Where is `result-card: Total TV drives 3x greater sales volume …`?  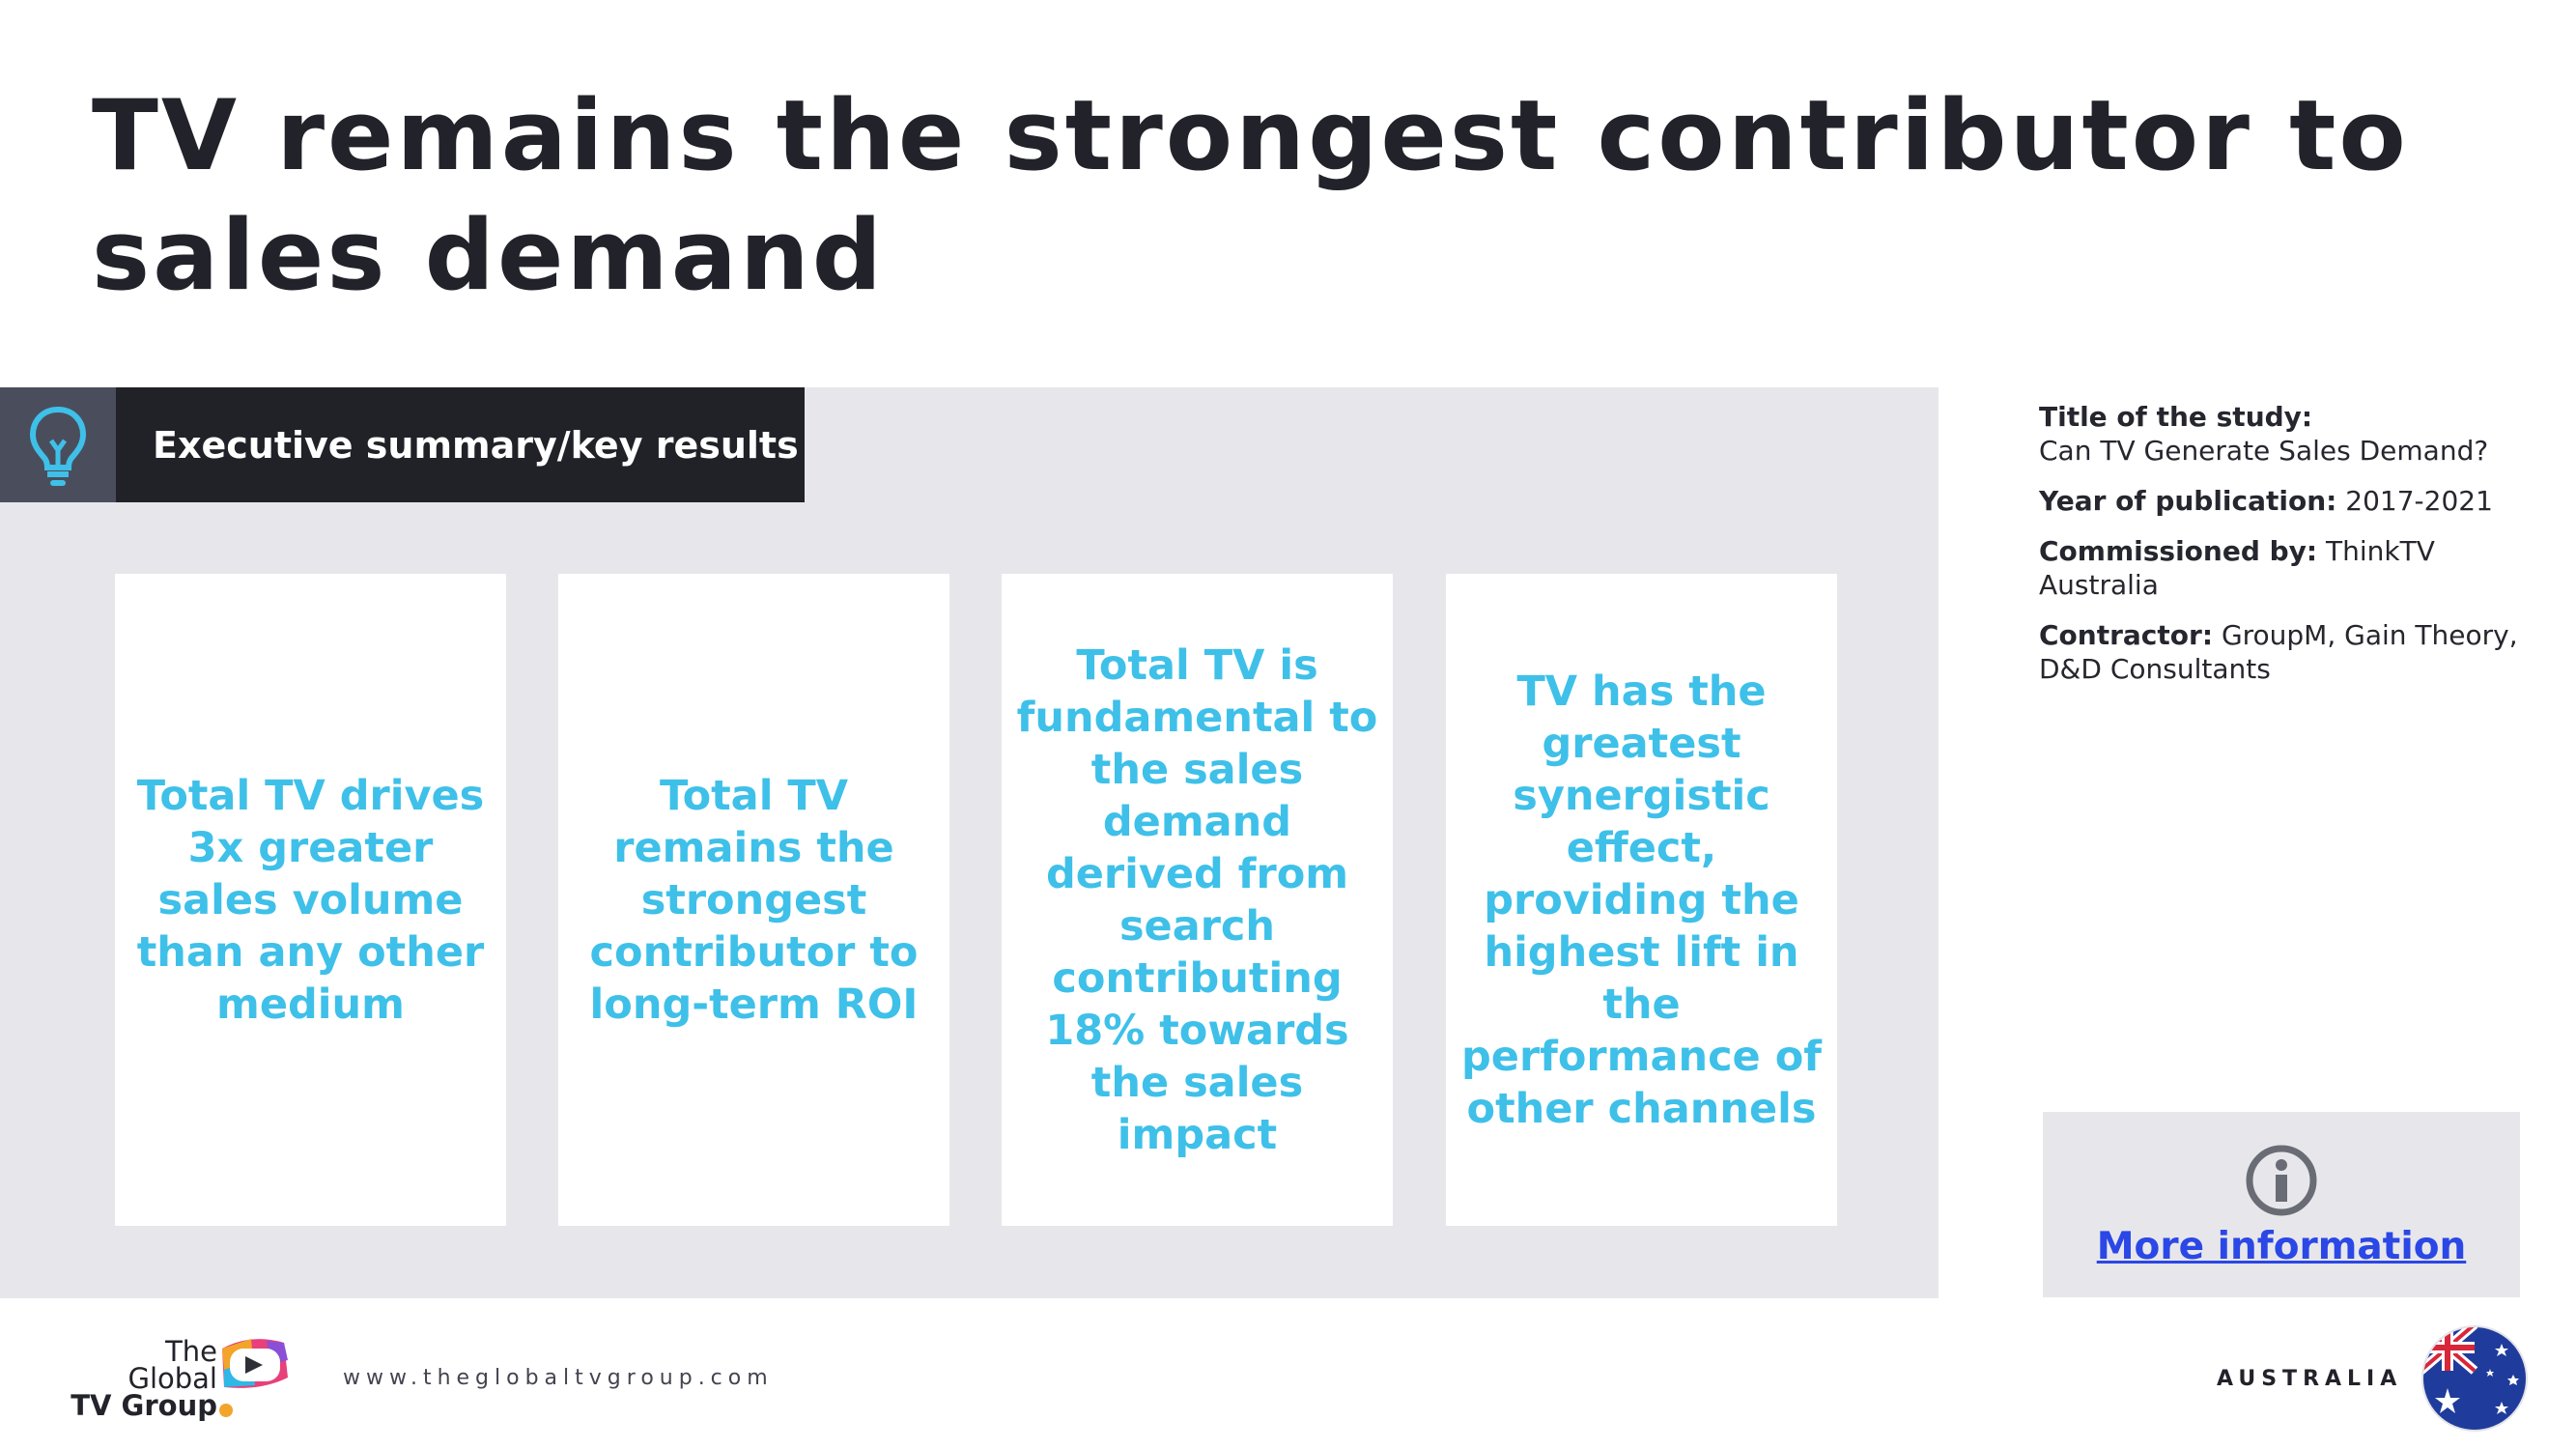
result-card: Total TV drives 3x greater sales volume … is located at coordinates (310, 900).